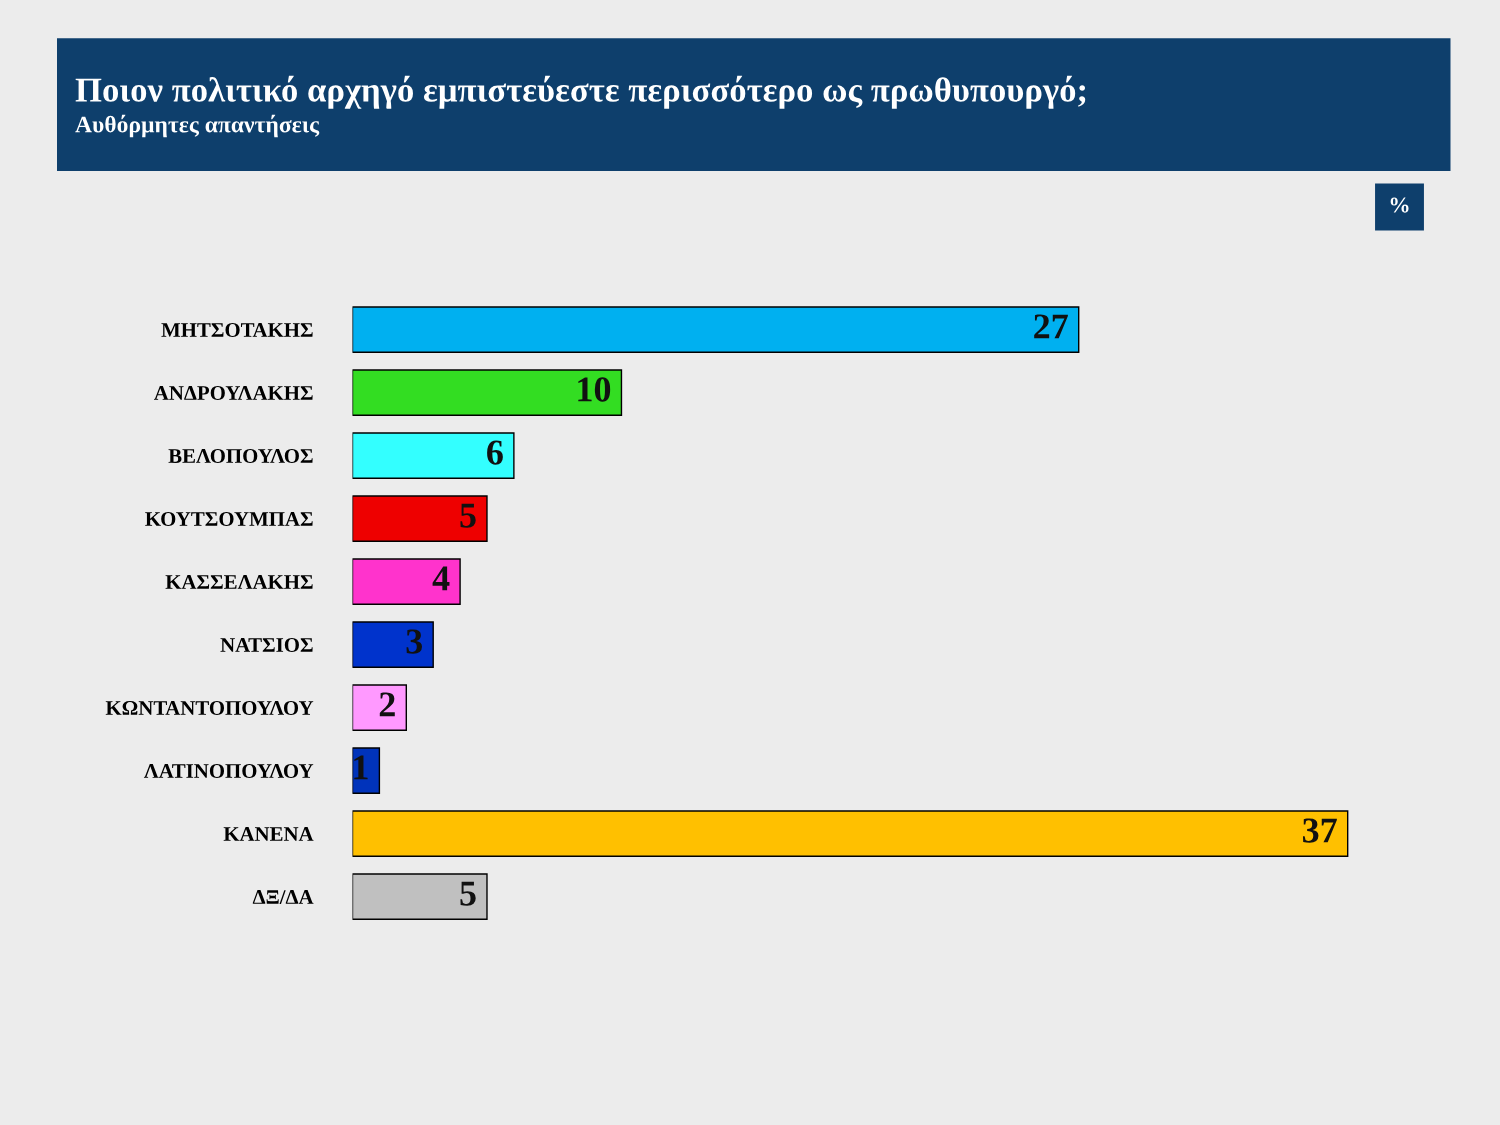  What do you see at coordinates (1319, 830) in the screenshot?
I see `data-label: 37` at bounding box center [1319, 830].